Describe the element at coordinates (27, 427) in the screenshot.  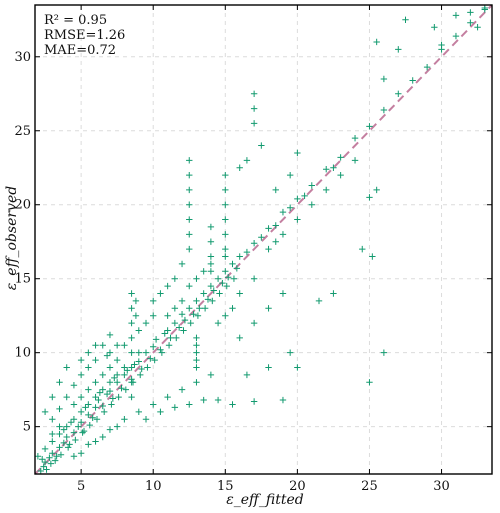
I see `y-tick-label: 5` at that location.